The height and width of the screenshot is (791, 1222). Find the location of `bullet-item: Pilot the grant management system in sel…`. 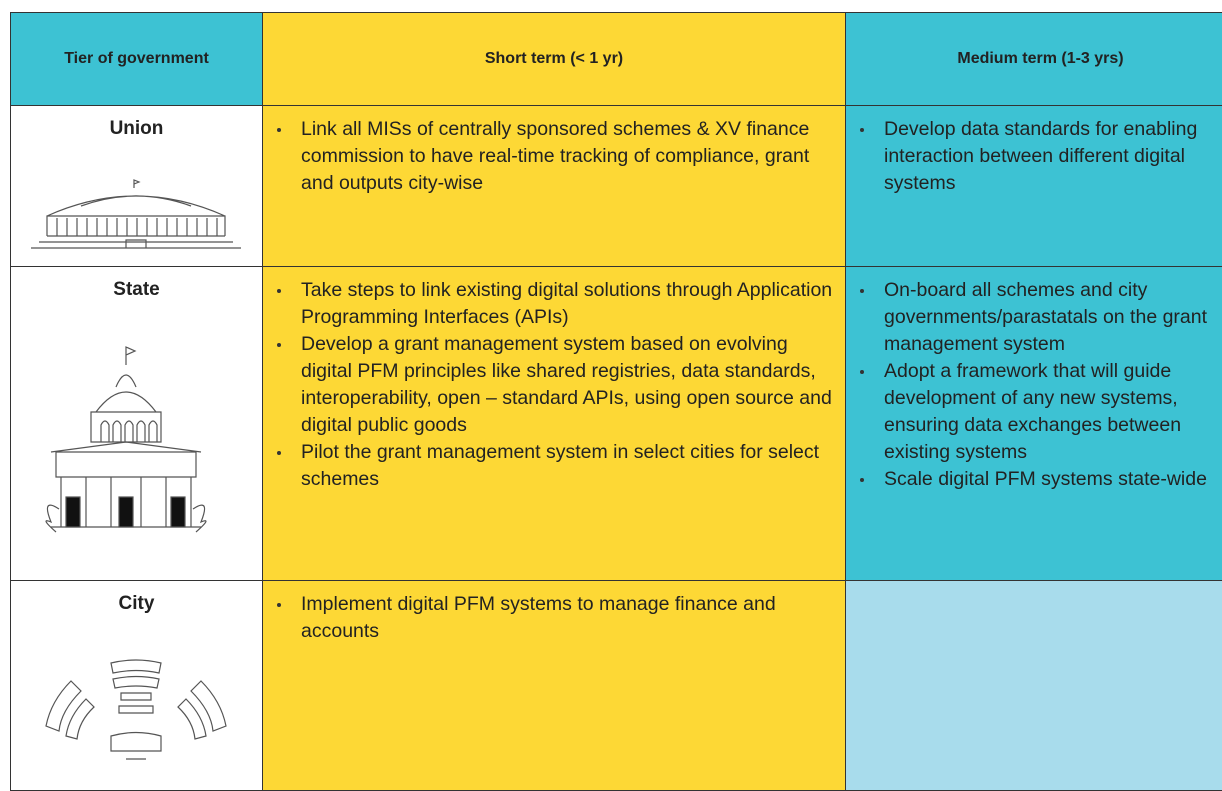

bullet-item: Pilot the grant management system in sel… is located at coordinates (557, 466).